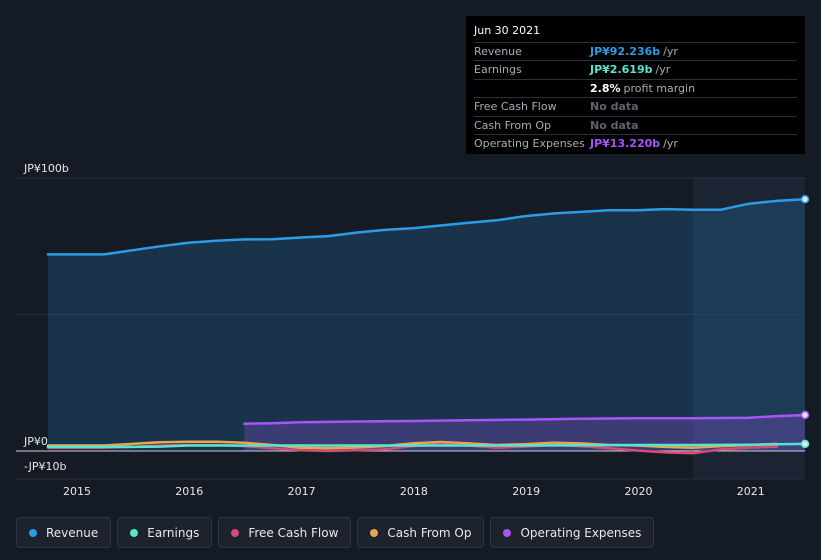 This screenshot has width=821, height=560. I want to click on legend-item-cash-from-op: Cash From Op, so click(421, 532).